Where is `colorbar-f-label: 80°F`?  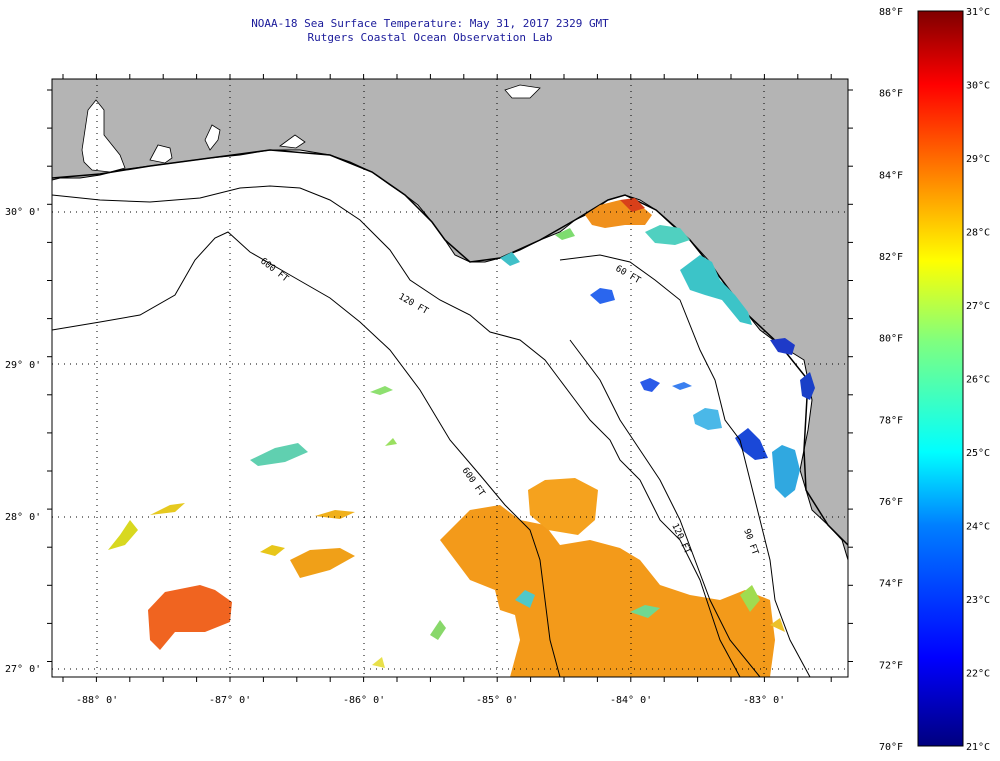 colorbar-f-label: 80°F is located at coordinates (891, 339).